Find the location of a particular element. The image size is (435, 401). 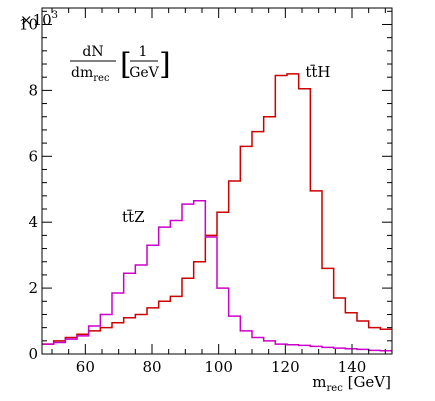

annotation-text: ttH is located at coordinates (317, 72).